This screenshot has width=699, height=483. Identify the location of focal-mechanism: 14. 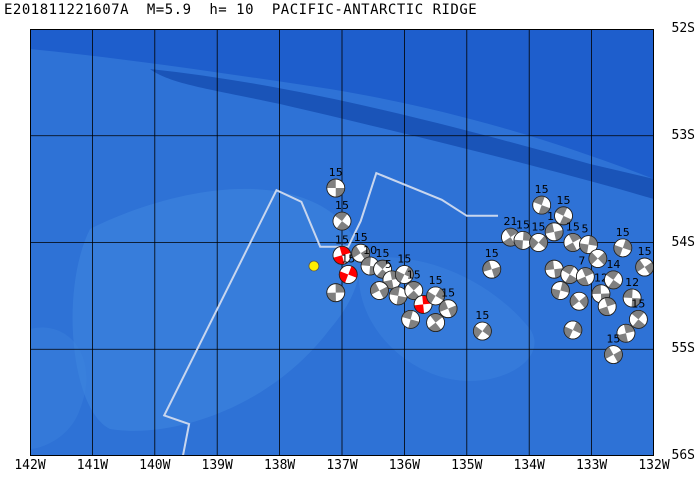
(613, 274).